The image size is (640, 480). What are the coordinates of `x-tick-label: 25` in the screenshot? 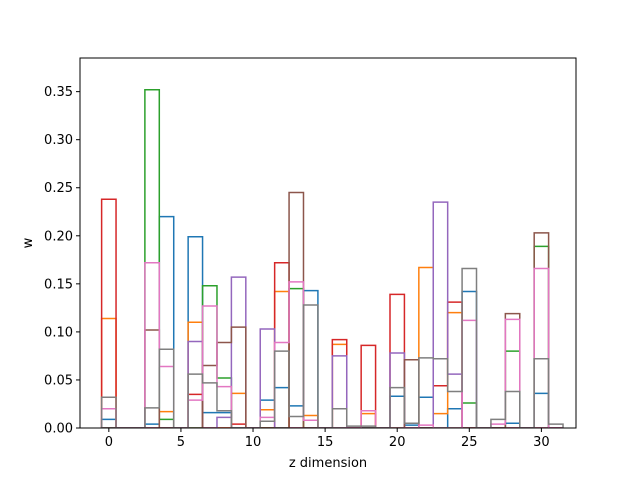 It's located at (469, 442).